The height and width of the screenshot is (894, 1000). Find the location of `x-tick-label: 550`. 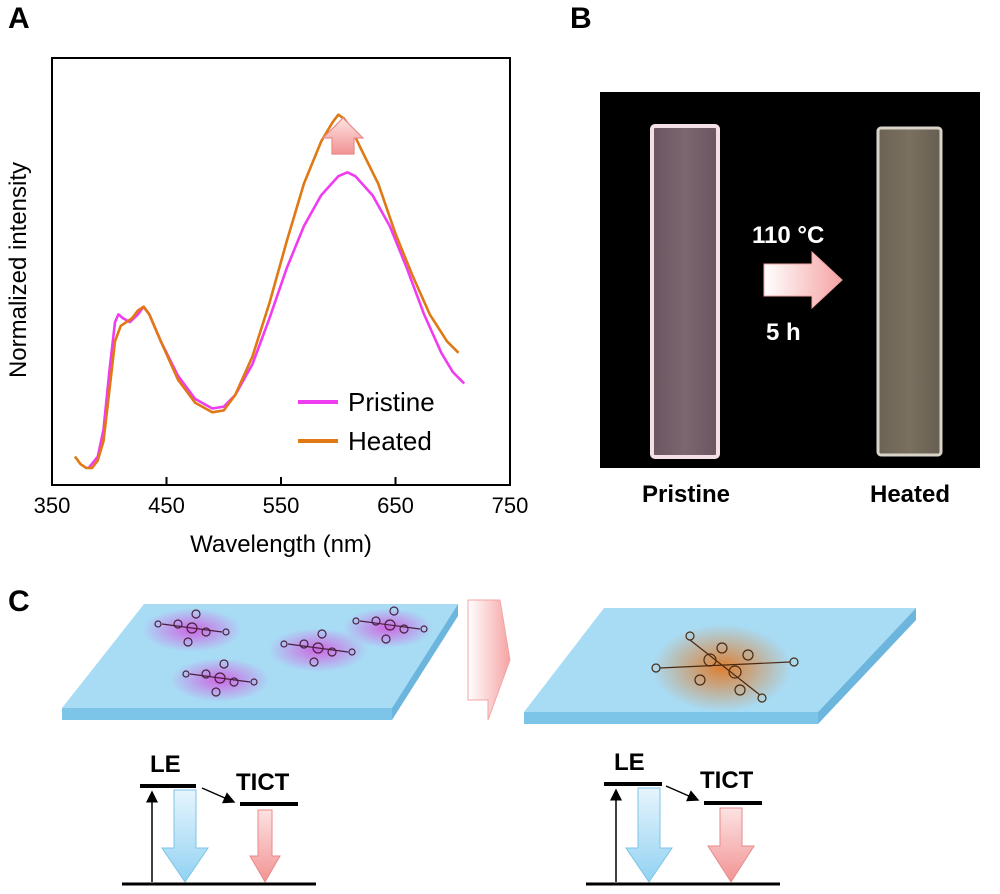

x-tick-label: 550 is located at coordinates (281, 505).